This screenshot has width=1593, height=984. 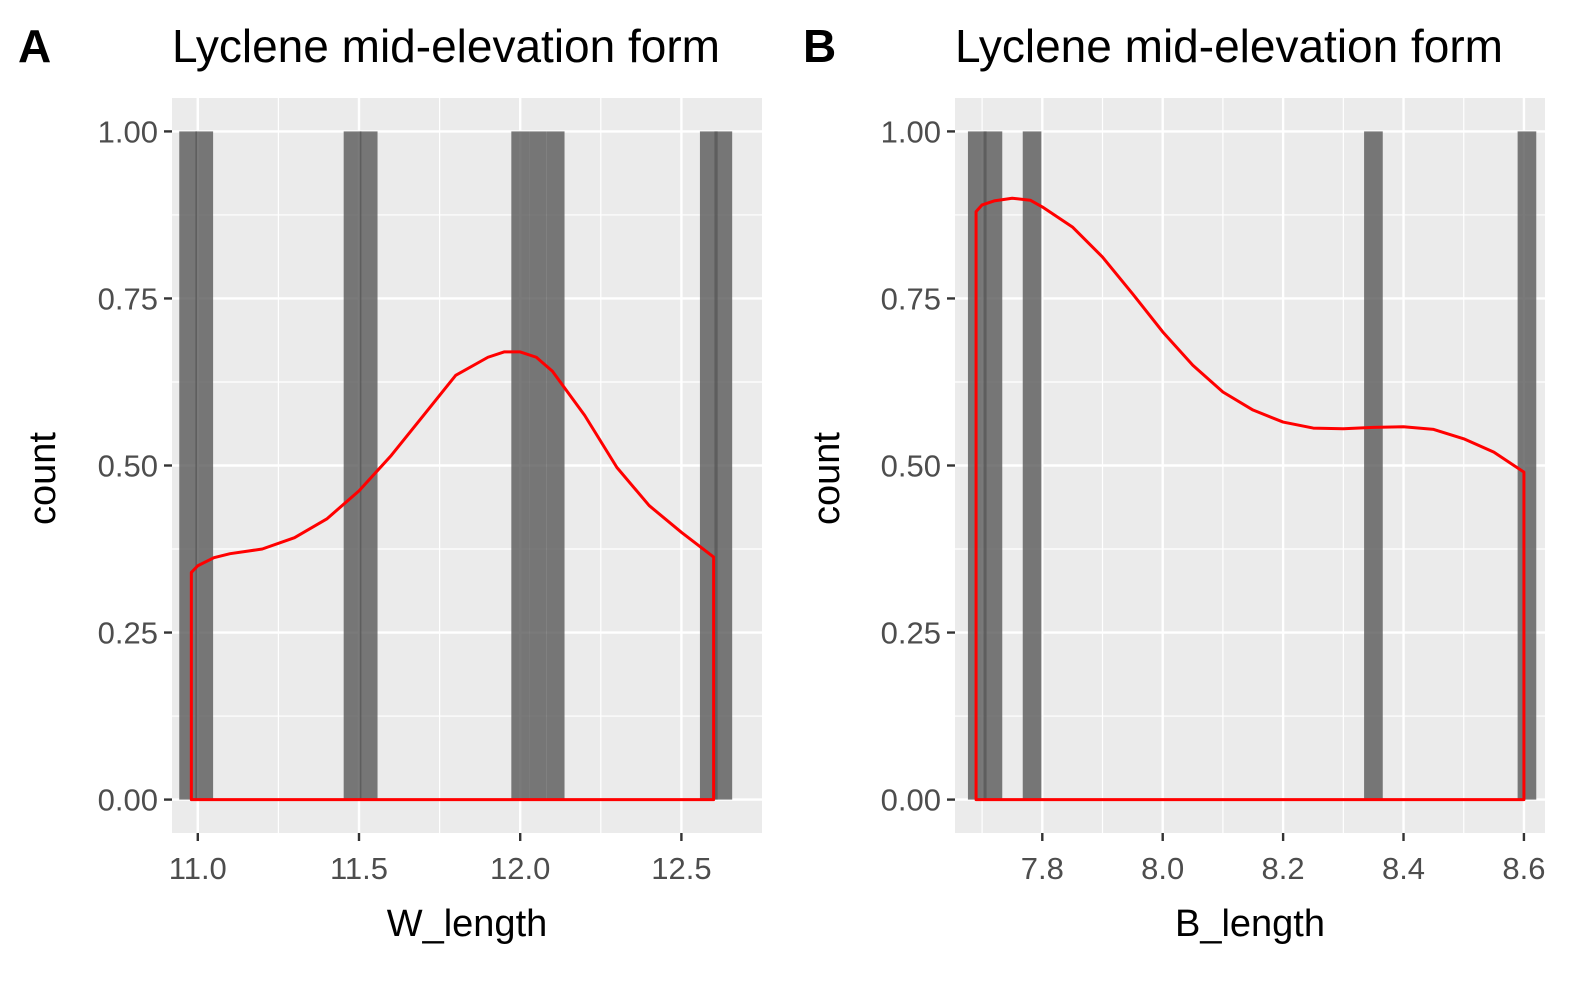 I want to click on x-tick-label: 8.4, so click(x=1403, y=868).